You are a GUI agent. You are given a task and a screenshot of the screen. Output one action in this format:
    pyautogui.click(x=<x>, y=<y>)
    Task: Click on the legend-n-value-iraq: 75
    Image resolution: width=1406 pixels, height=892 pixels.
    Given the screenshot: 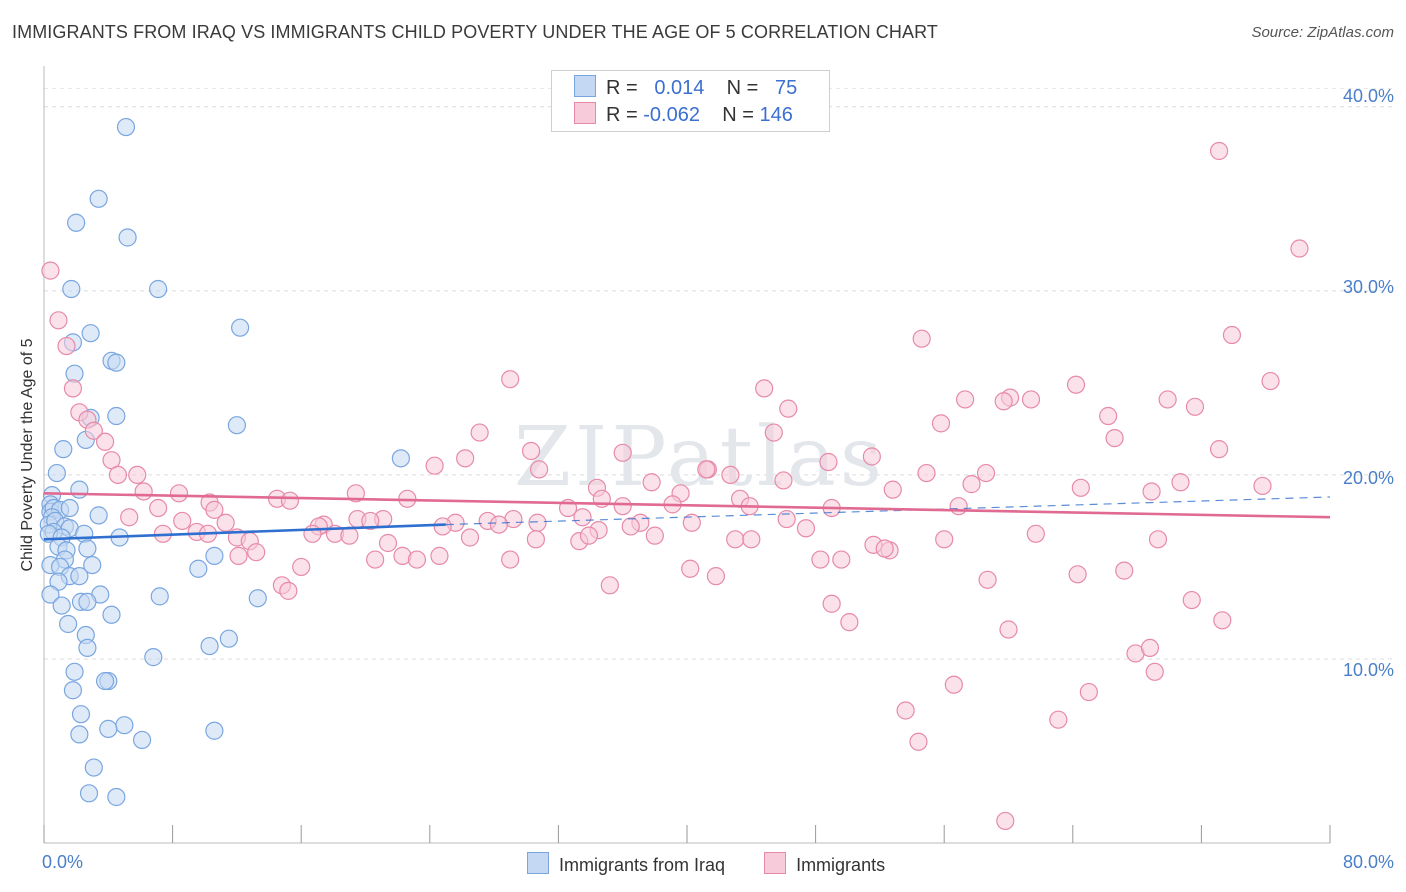 What is the action you would take?
    pyautogui.click(x=786, y=88)
    